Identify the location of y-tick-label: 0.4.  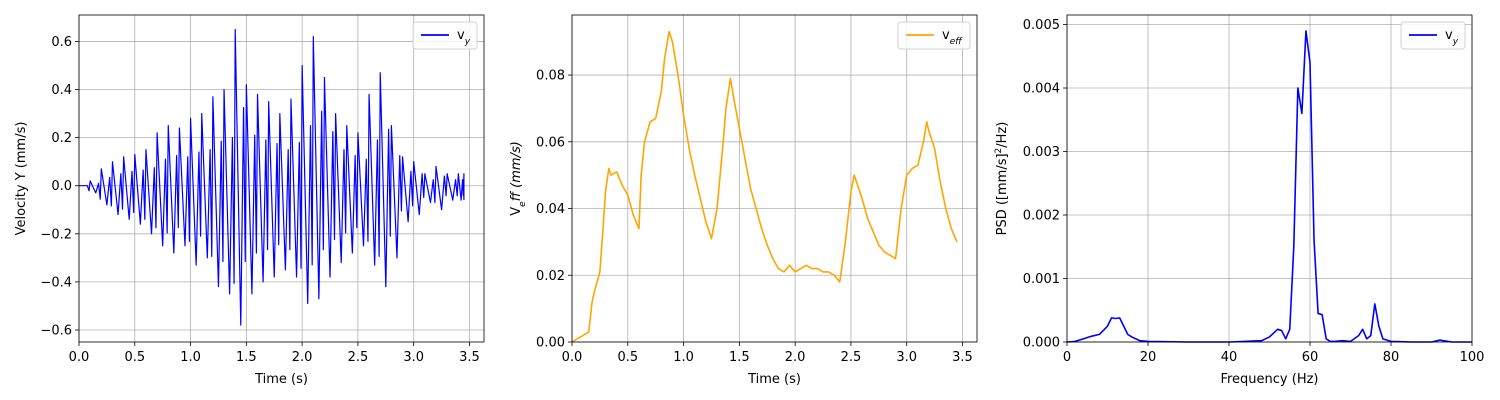
(61, 90).